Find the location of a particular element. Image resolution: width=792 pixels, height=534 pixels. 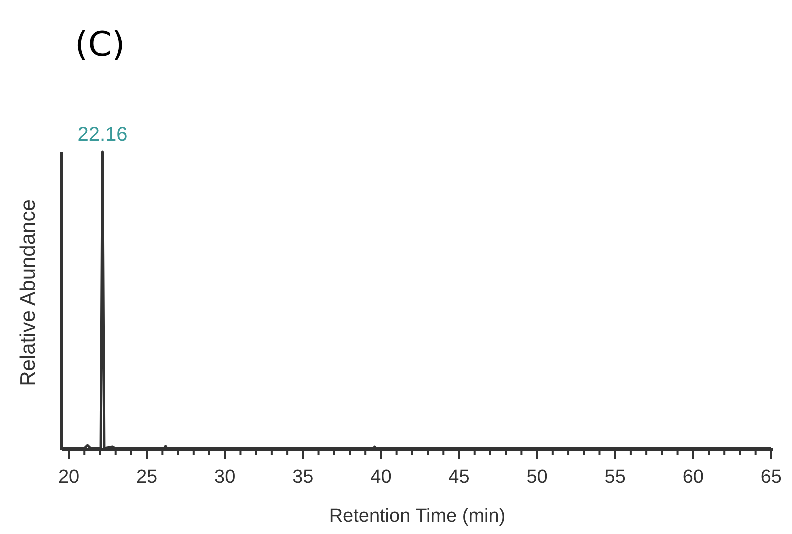

y-axis-title: Relative Abundance is located at coordinates (28, 293).